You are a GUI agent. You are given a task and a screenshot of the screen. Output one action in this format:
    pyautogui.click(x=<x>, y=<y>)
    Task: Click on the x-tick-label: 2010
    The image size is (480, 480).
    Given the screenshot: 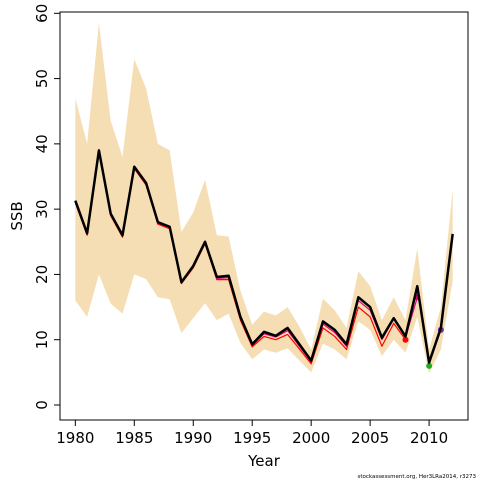 What is the action you would take?
    pyautogui.click(x=429, y=438)
    